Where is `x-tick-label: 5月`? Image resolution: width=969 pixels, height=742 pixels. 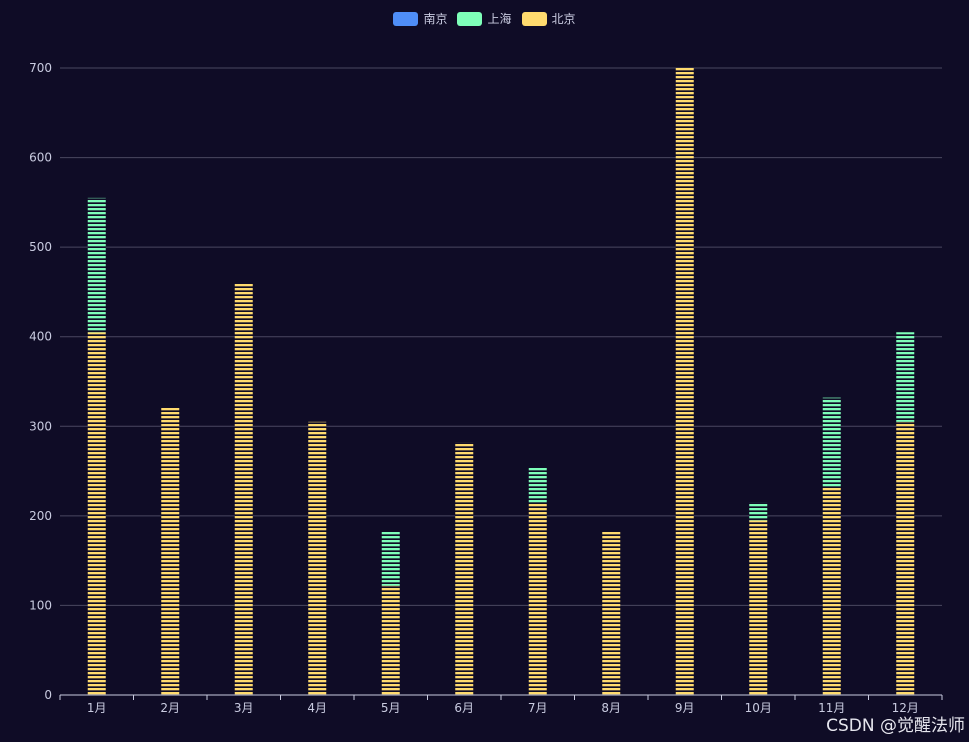 x-tick-label: 5月 is located at coordinates (391, 708).